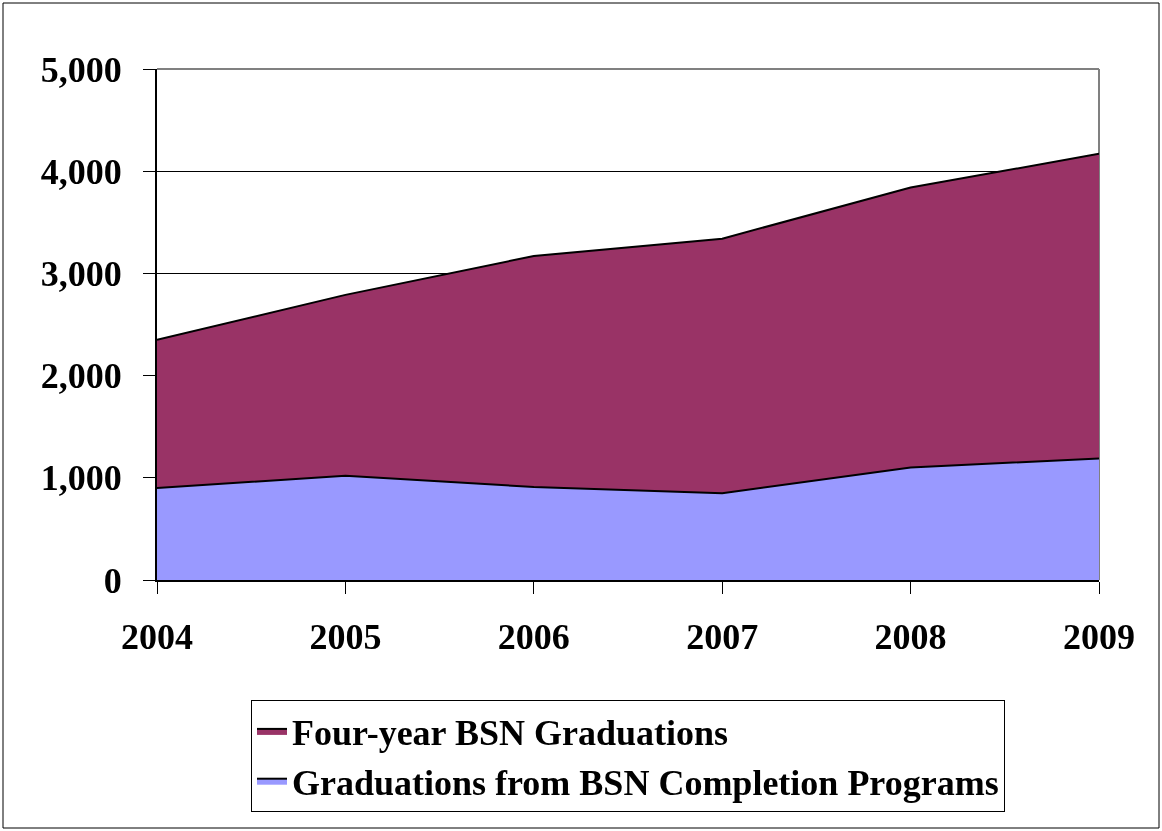 The image size is (1162, 831). What do you see at coordinates (81, 69) in the screenshot?
I see `y-tick-label: 5,000` at bounding box center [81, 69].